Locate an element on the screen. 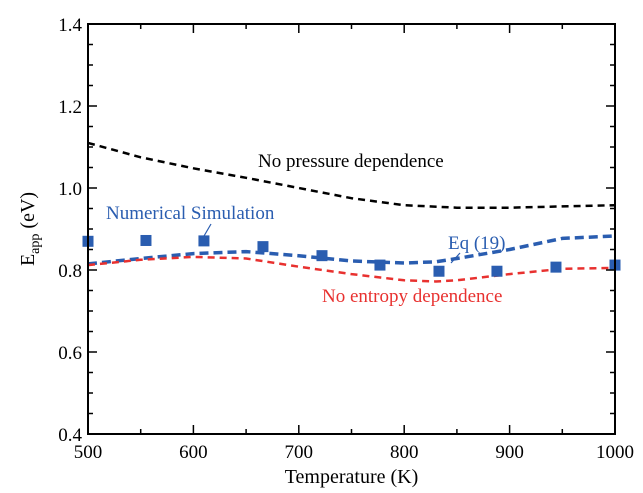  annotation-eq-19: Eq (19) is located at coordinates (477, 243).